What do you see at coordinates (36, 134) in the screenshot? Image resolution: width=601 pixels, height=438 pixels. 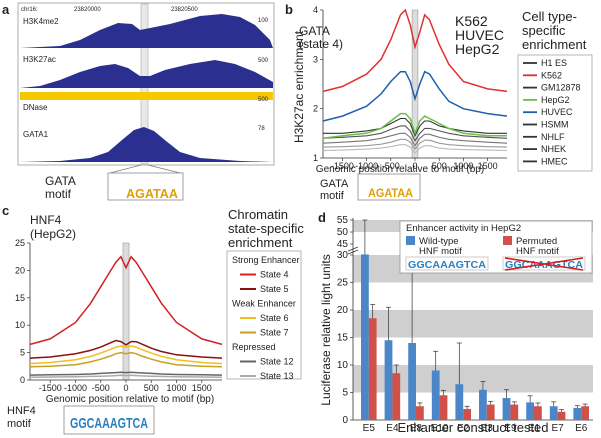 I see `gata1-label: GATA1` at bounding box center [36, 134].